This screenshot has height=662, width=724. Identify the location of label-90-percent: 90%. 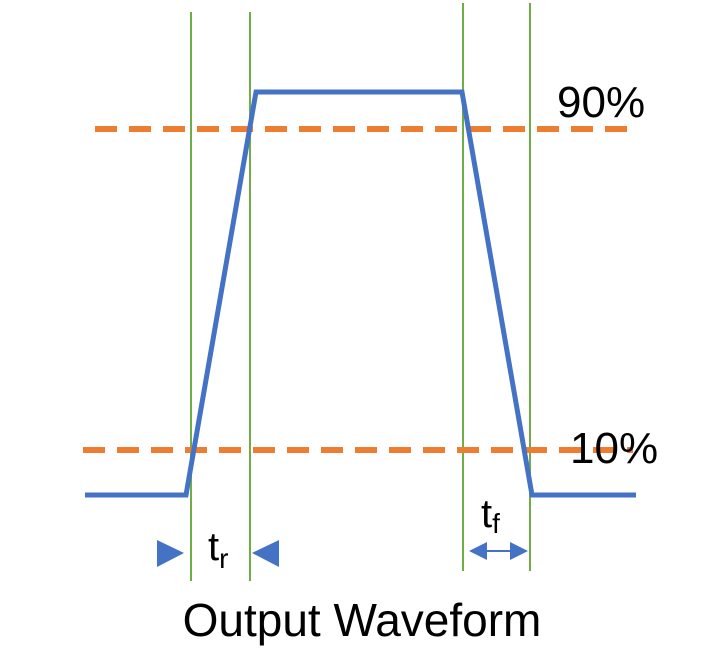
(601, 102).